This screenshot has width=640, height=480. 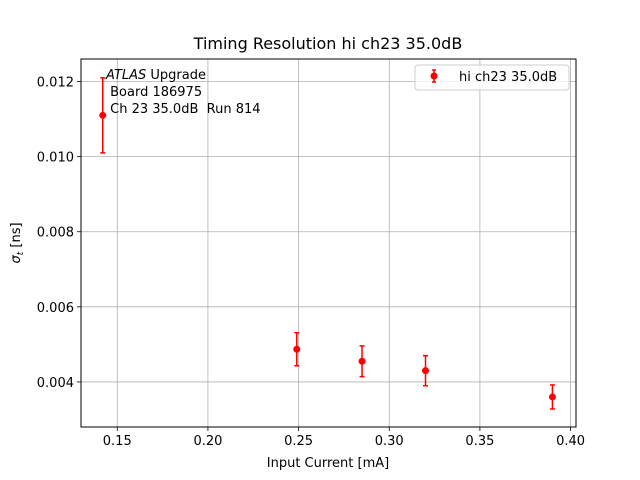 What do you see at coordinates (55, 383) in the screenshot?
I see `y-tick-label: 0.004` at bounding box center [55, 383].